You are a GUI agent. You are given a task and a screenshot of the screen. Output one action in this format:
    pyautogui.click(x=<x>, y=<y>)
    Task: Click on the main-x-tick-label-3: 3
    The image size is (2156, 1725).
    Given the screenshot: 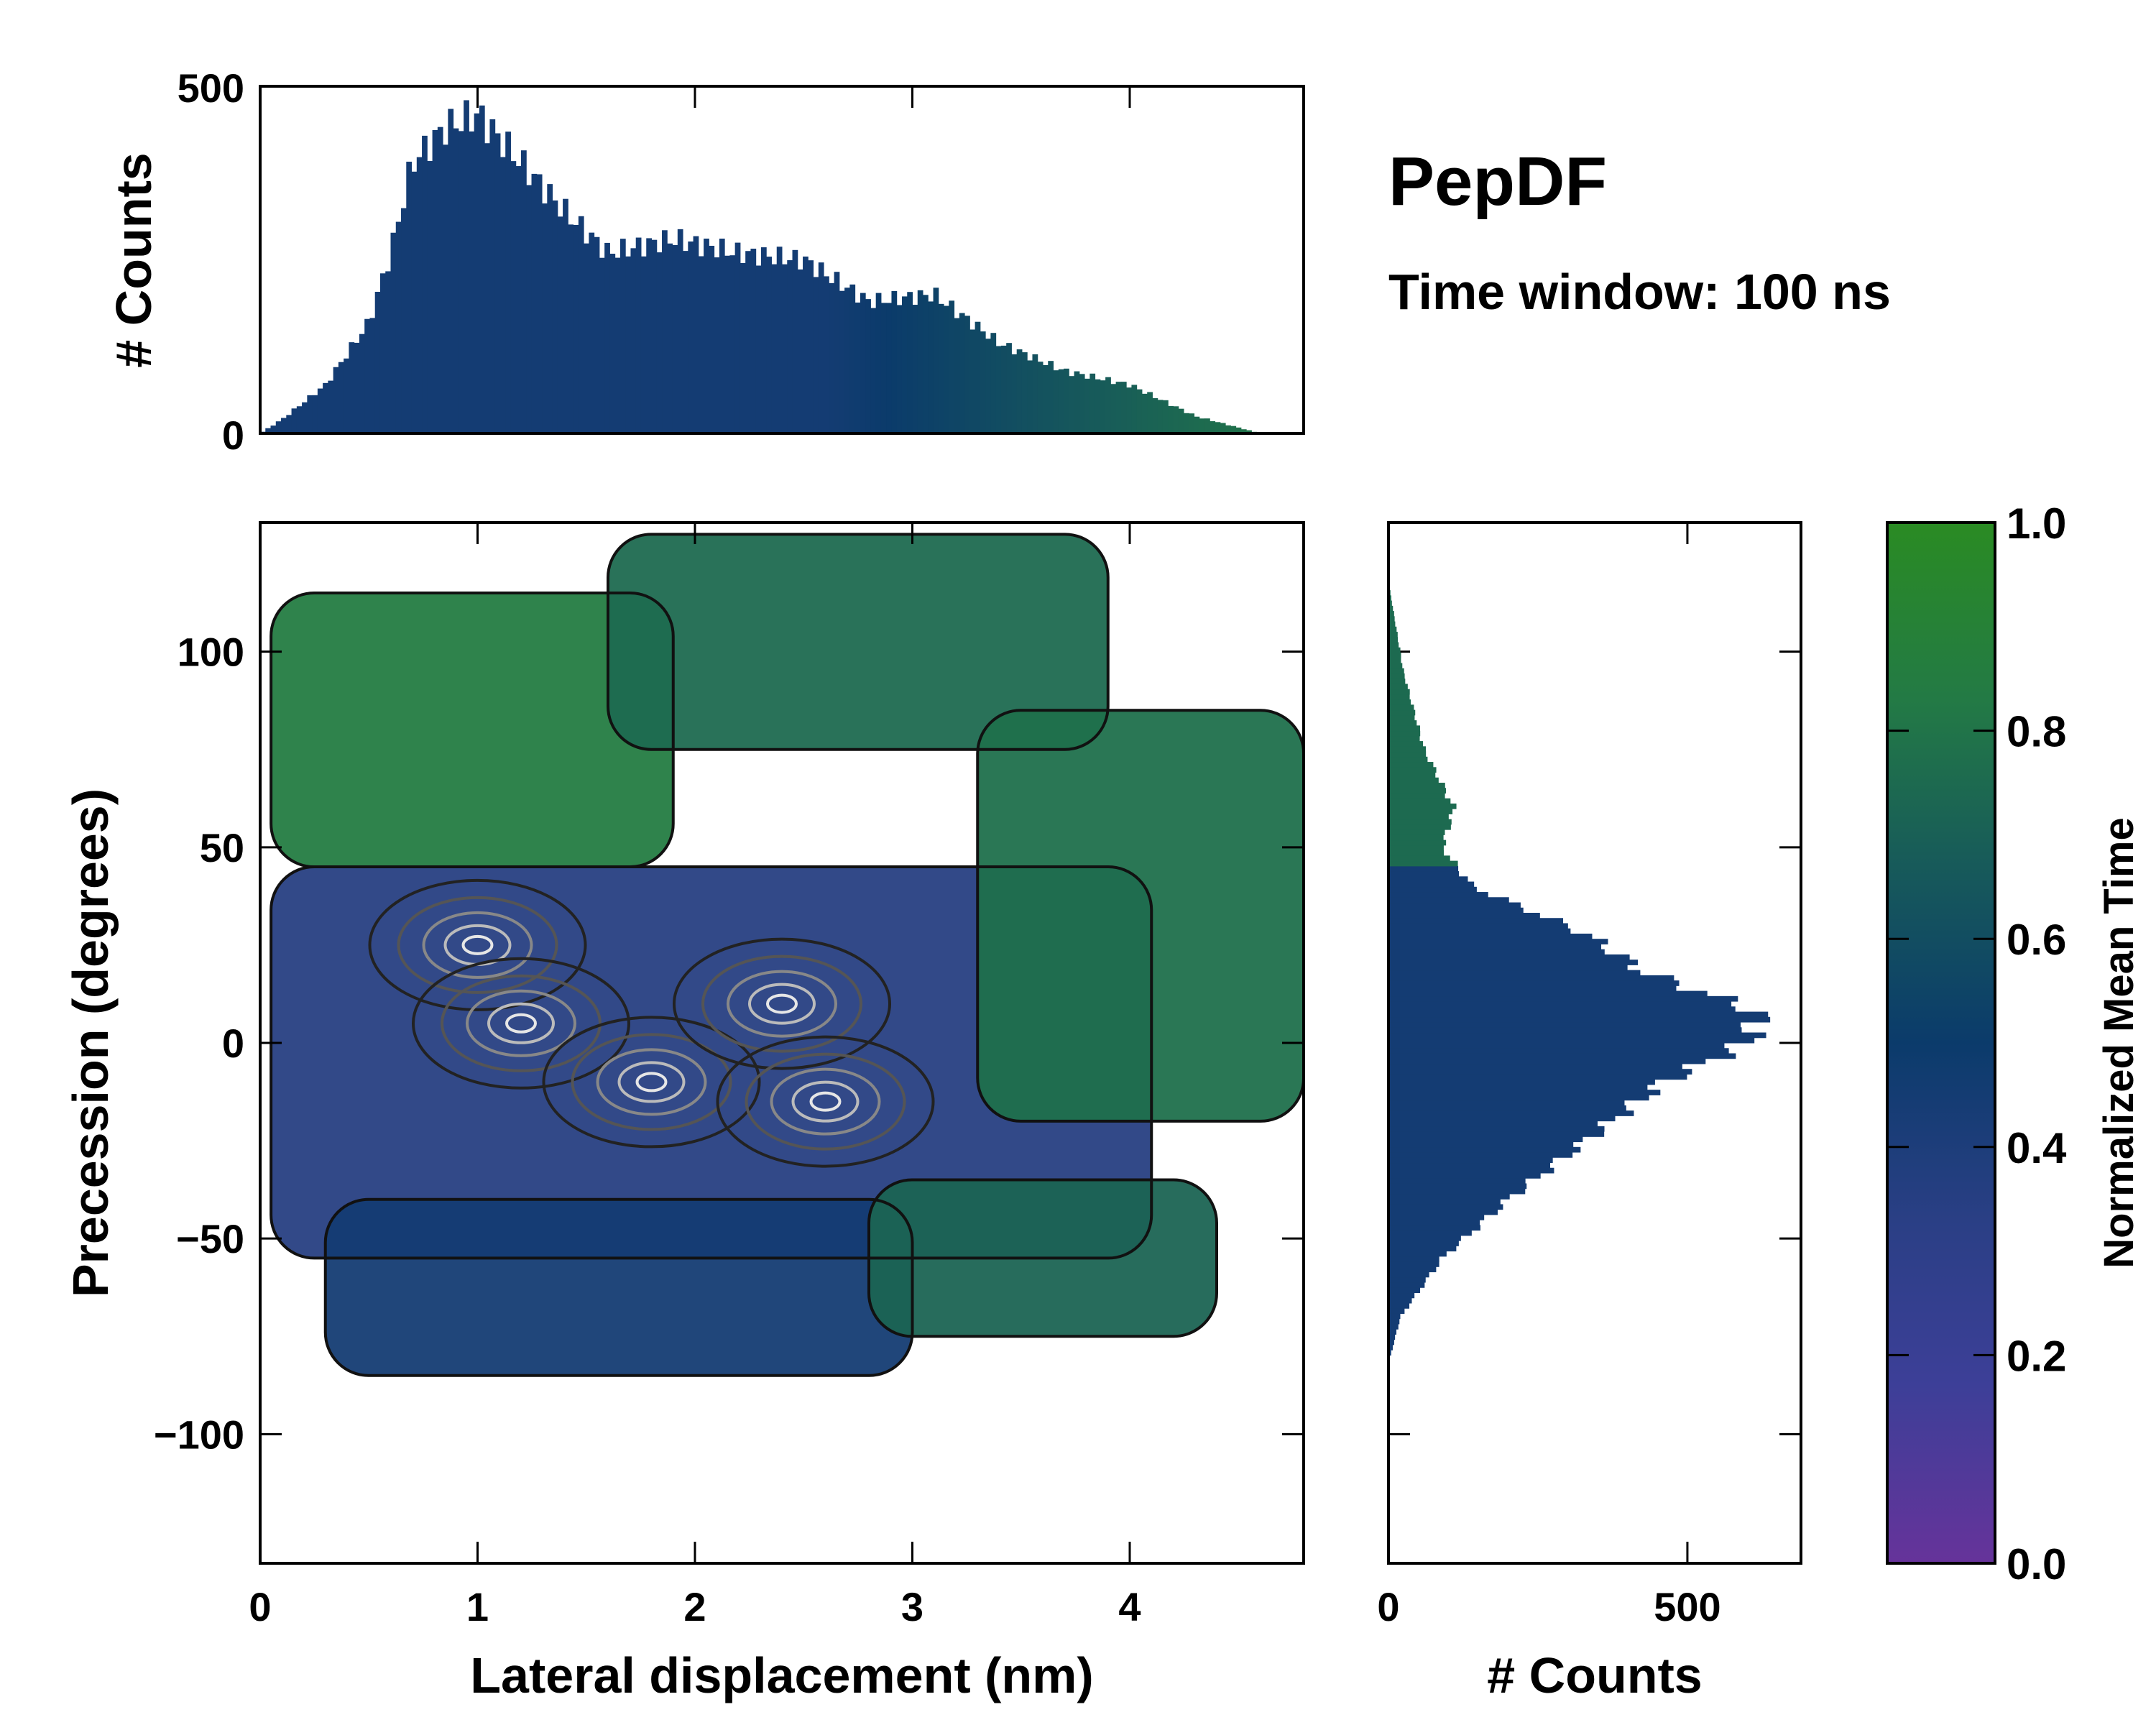 What is the action you would take?
    pyautogui.click(x=912, y=1606)
    